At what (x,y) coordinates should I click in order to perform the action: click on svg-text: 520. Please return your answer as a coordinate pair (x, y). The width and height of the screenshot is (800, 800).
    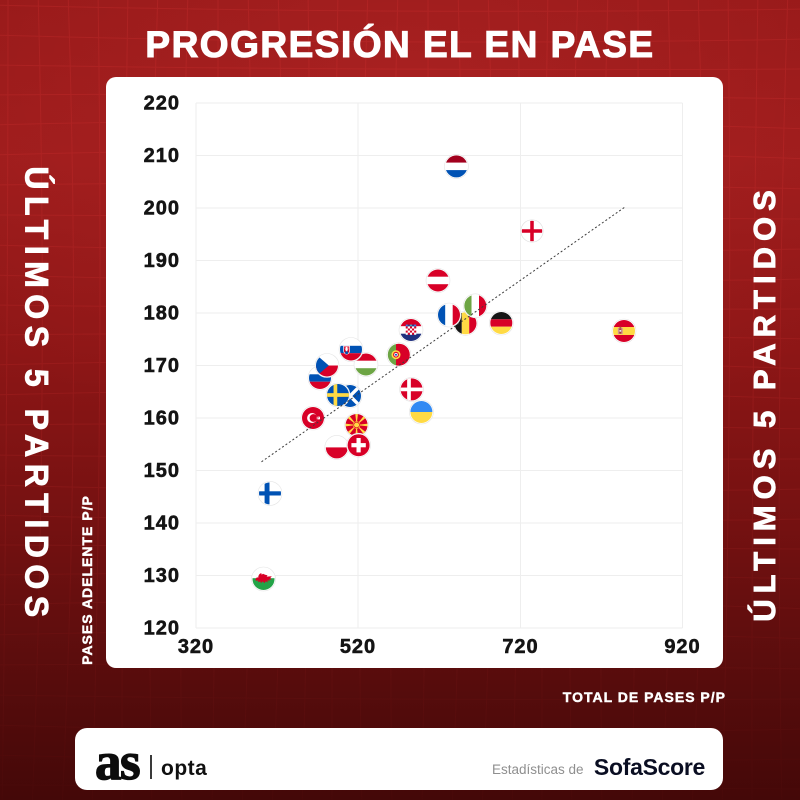
    Looking at the image, I should click on (358, 647).